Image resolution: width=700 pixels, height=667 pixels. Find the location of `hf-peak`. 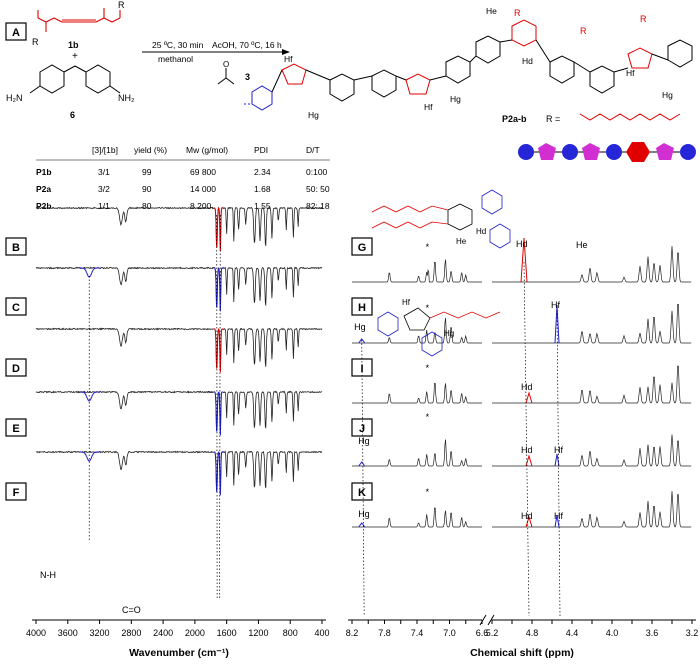

hf-peak is located at coordinates (557, 460).